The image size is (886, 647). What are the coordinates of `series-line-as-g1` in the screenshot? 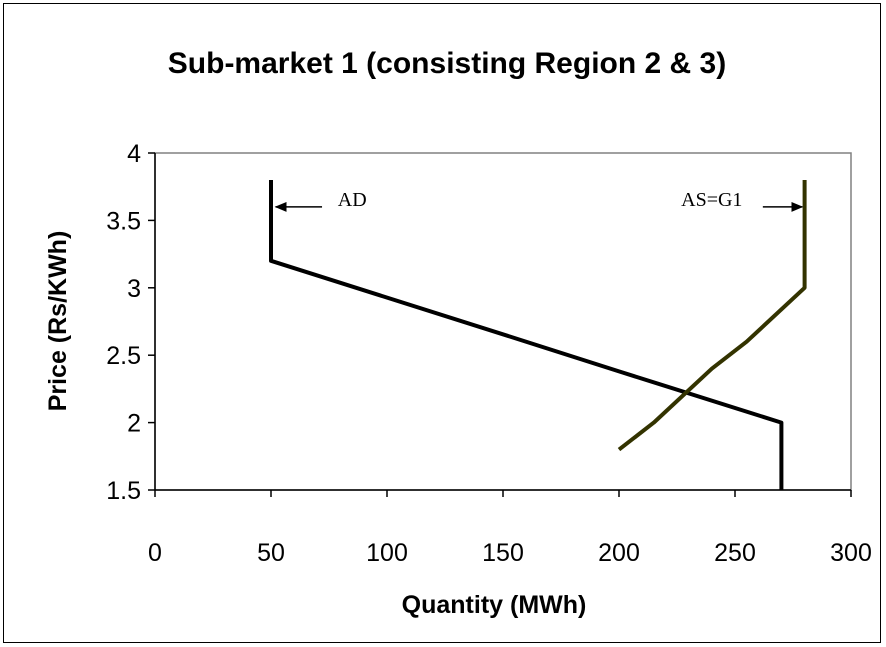 It's located at (712, 315).